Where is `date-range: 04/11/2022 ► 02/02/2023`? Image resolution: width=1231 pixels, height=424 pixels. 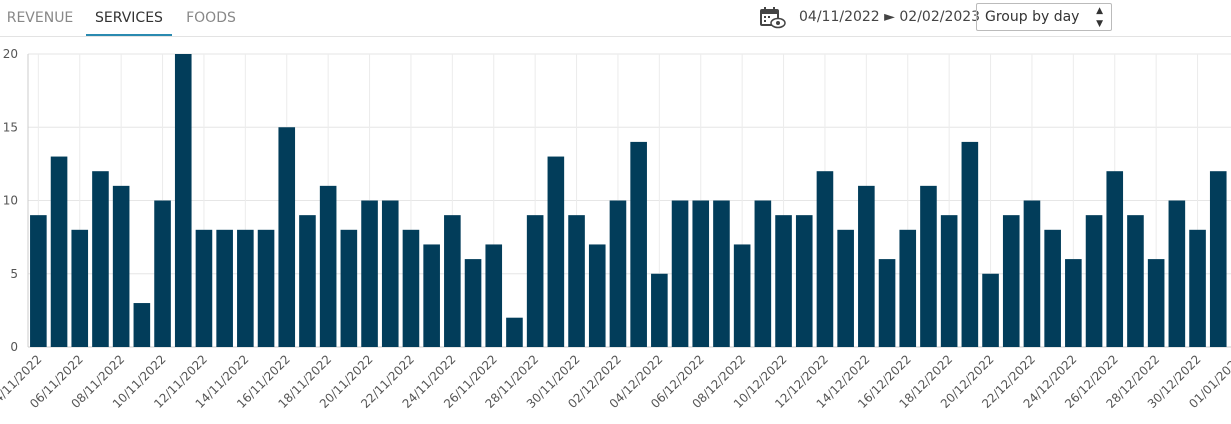 date-range: 04/11/2022 ► 02/02/2023 is located at coordinates (889, 17).